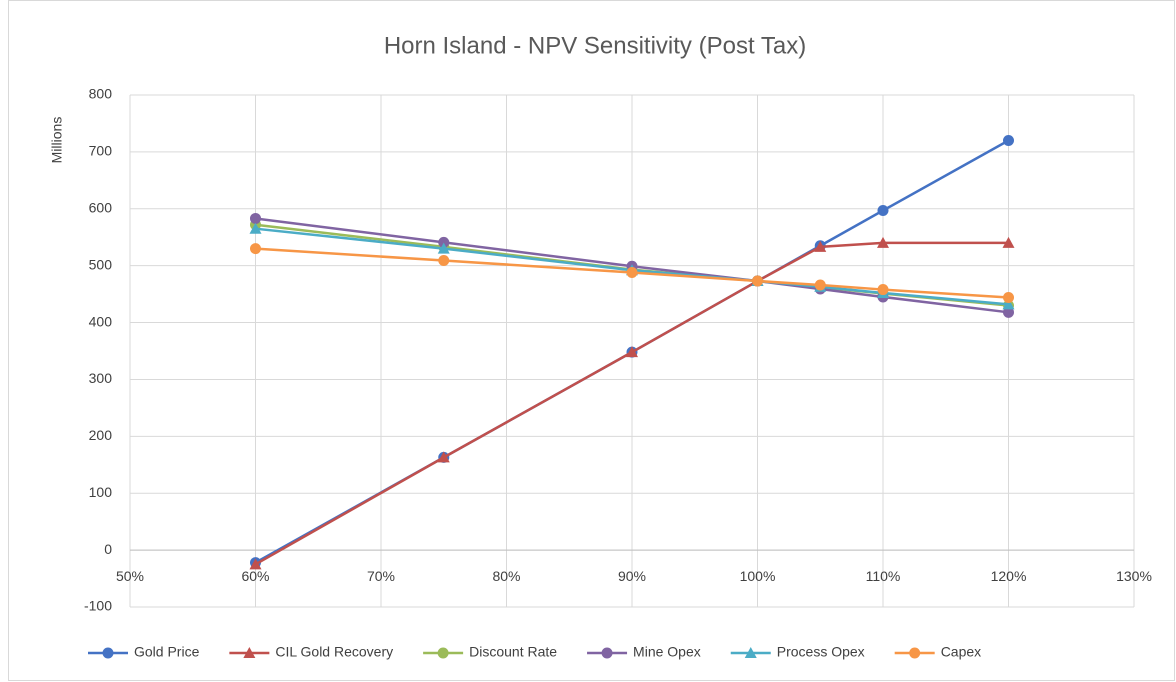 Image resolution: width=1176 pixels, height=682 pixels. I want to click on y-tick-label: 200, so click(101, 435).